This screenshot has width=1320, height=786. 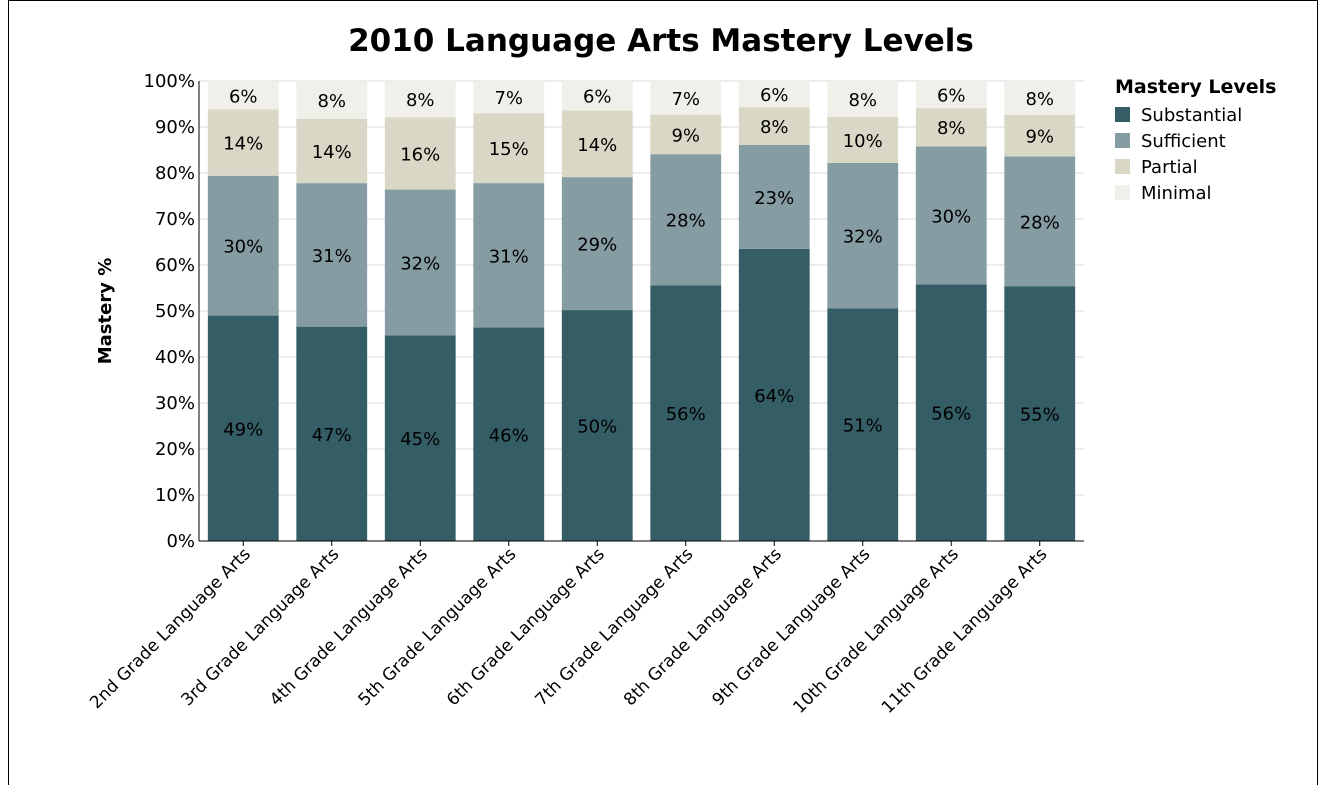 What do you see at coordinates (703, 627) in the screenshot?
I see `x-tick-label: 8th Grade Language Arts` at bounding box center [703, 627].